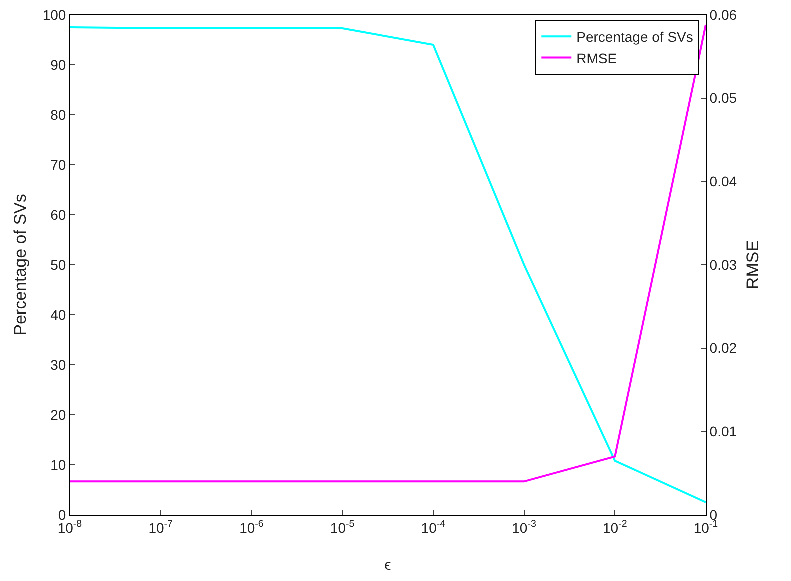  I want to click on x-tick-label: 10$^{-2}$, so click(615, 527).